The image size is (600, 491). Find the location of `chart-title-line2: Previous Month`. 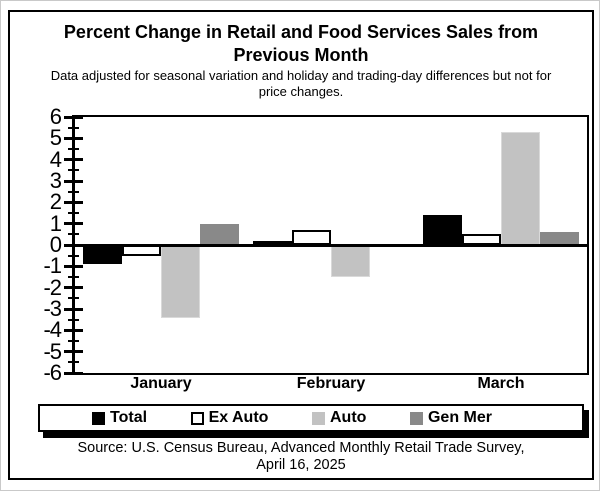

chart-title-line2: Previous Month is located at coordinates (301, 55).